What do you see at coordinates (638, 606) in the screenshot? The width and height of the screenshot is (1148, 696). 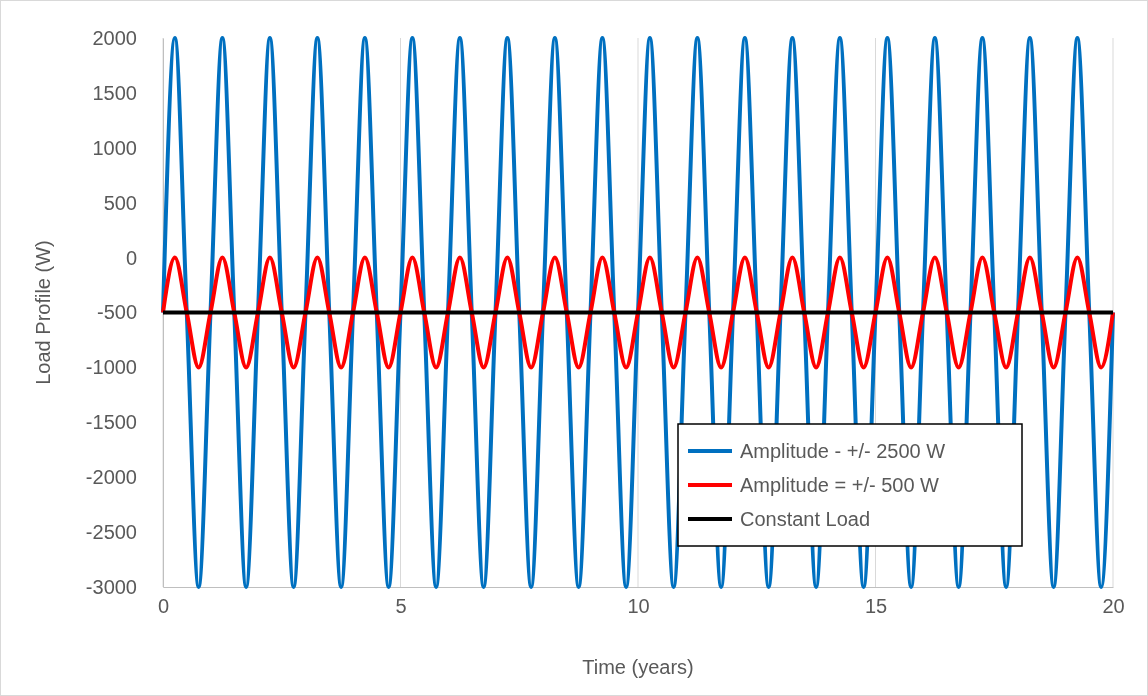 I see `x-tick-label: 10` at bounding box center [638, 606].